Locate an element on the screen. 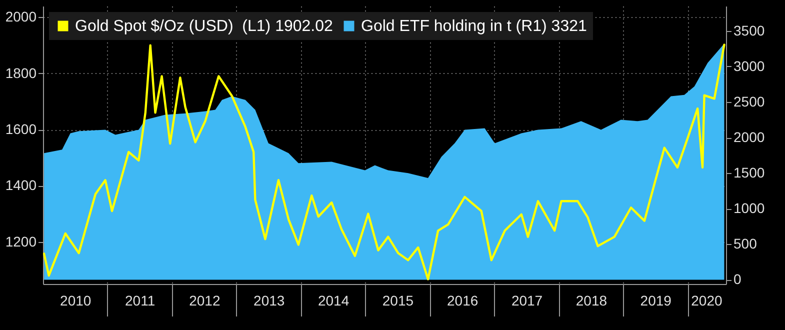 This screenshot has height=330, width=785. x-tick-label: 2012 is located at coordinates (204, 300).